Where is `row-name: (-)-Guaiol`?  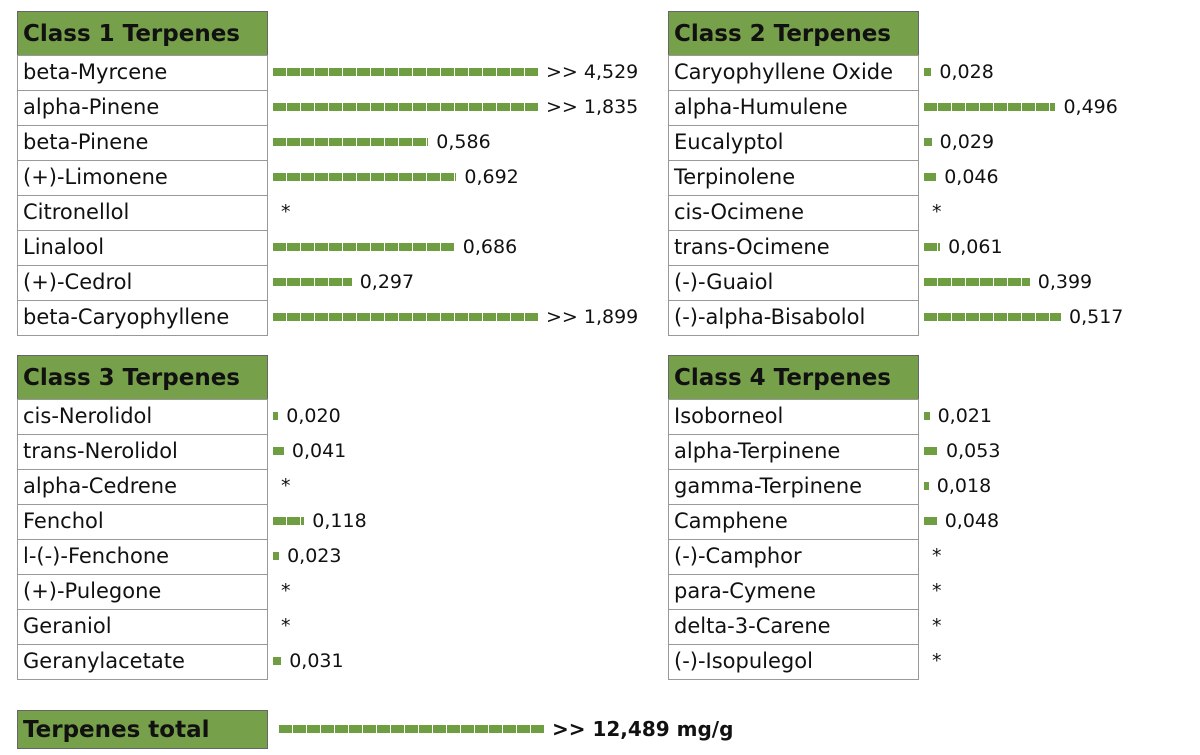
row-name: (-)-Guaiol is located at coordinates (793, 283).